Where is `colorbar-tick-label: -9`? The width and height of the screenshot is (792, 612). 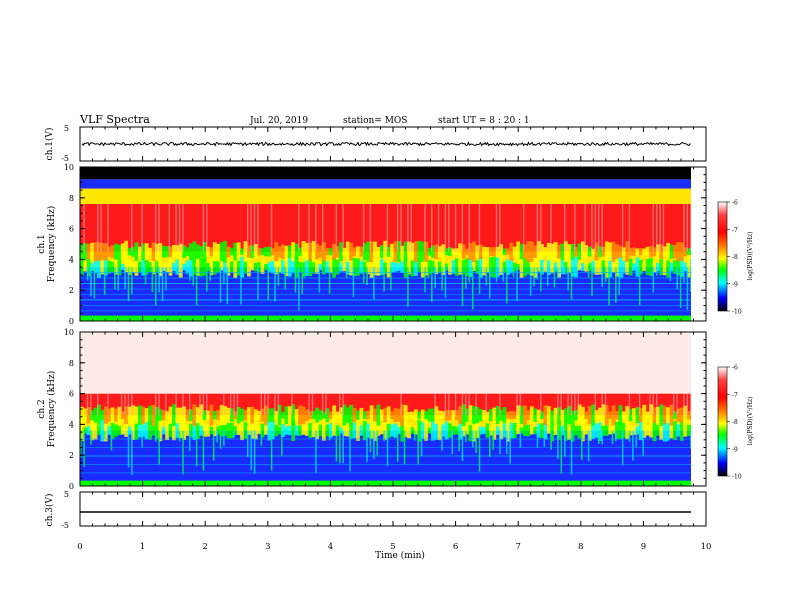 colorbar-tick-label: -9 is located at coordinates (735, 284).